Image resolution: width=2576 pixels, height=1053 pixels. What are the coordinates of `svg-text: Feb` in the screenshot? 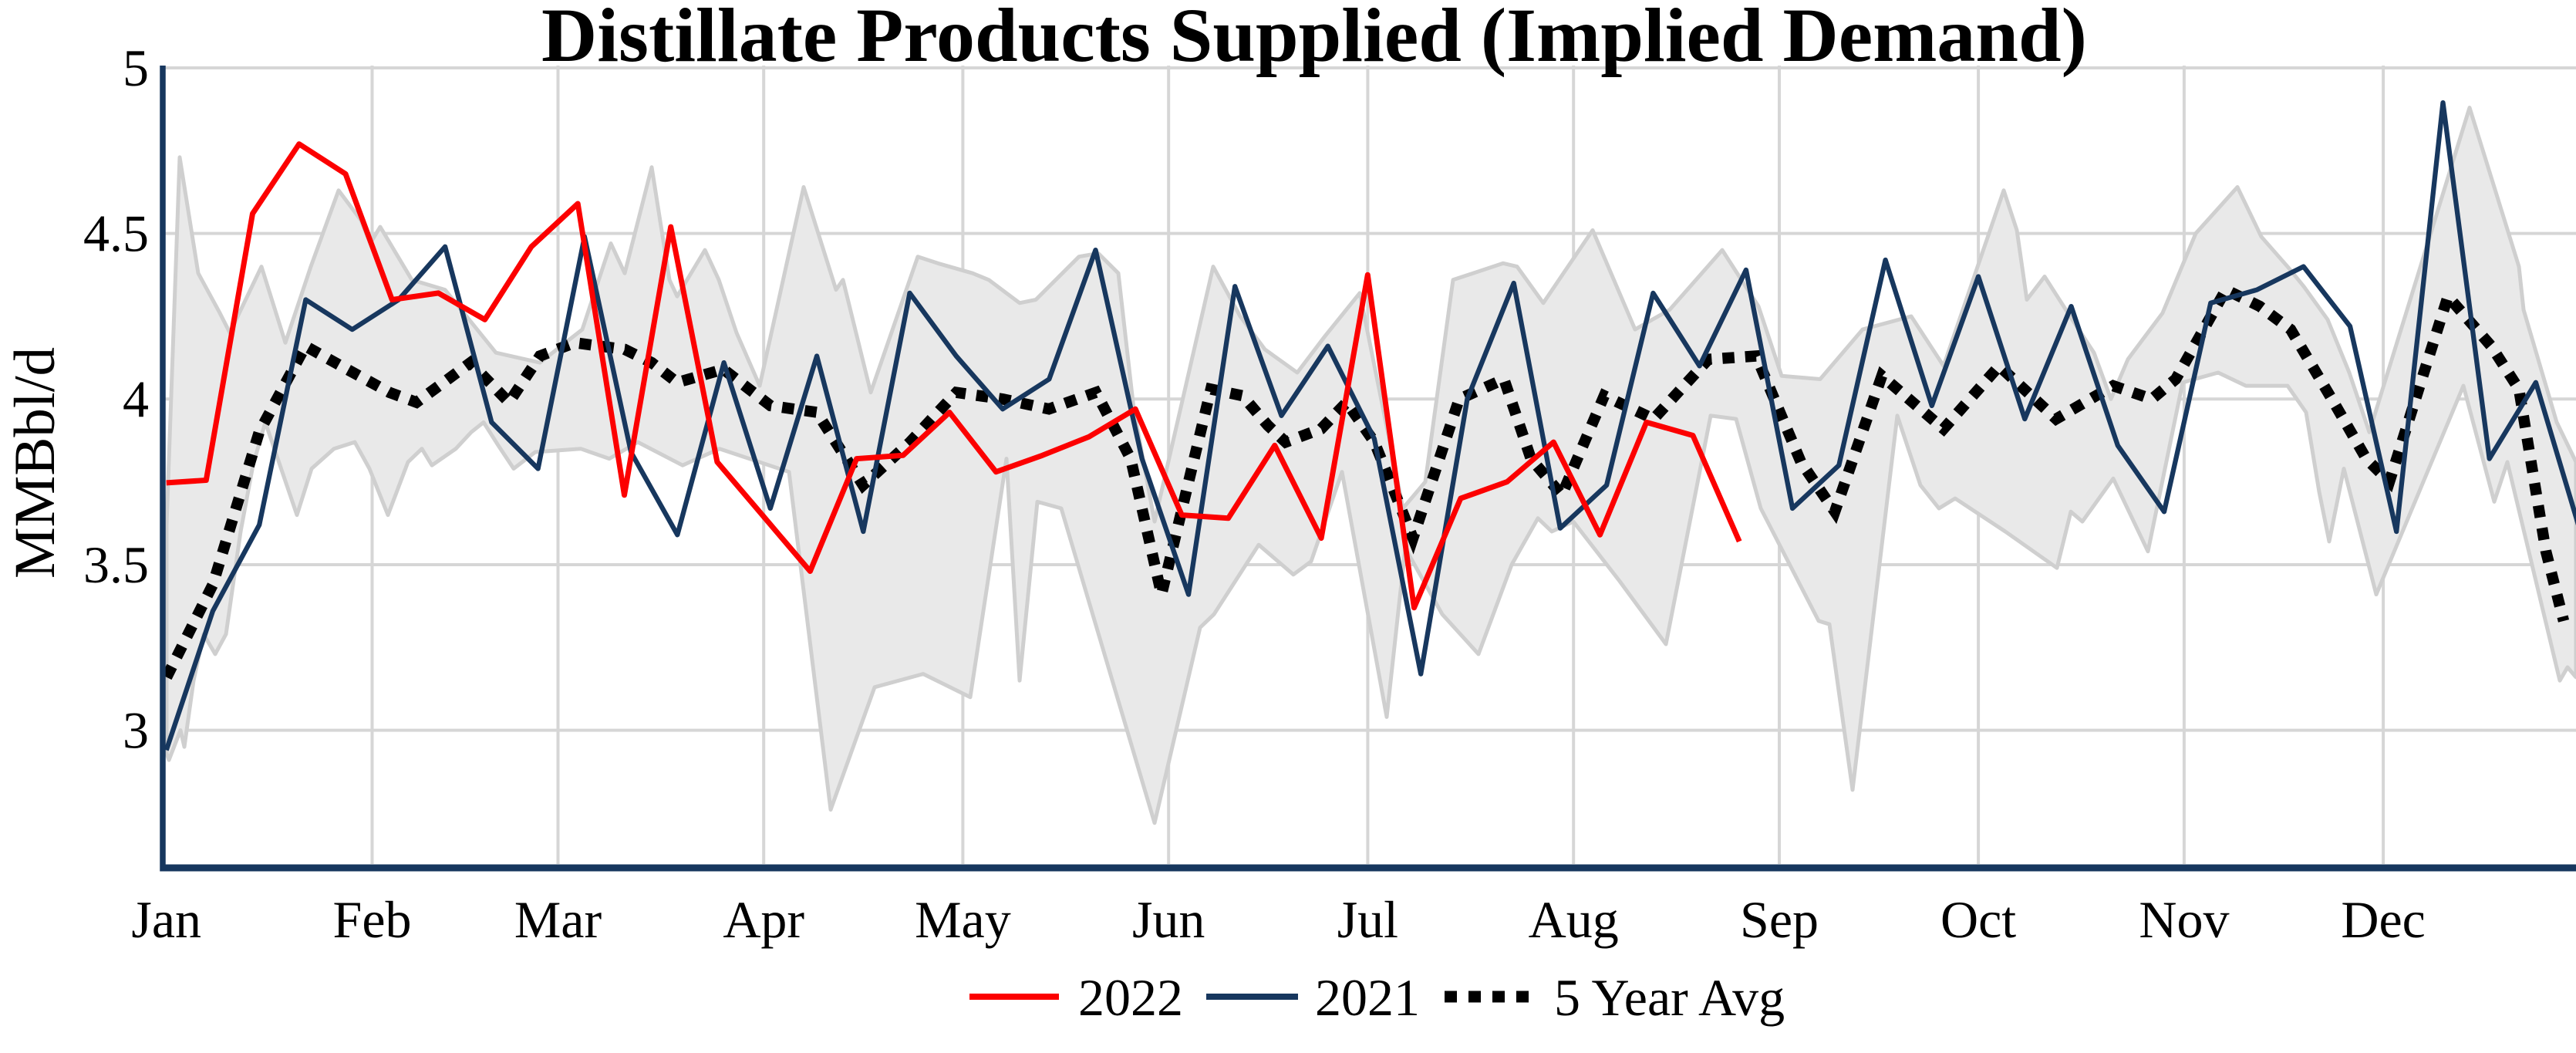 It's located at (372, 919).